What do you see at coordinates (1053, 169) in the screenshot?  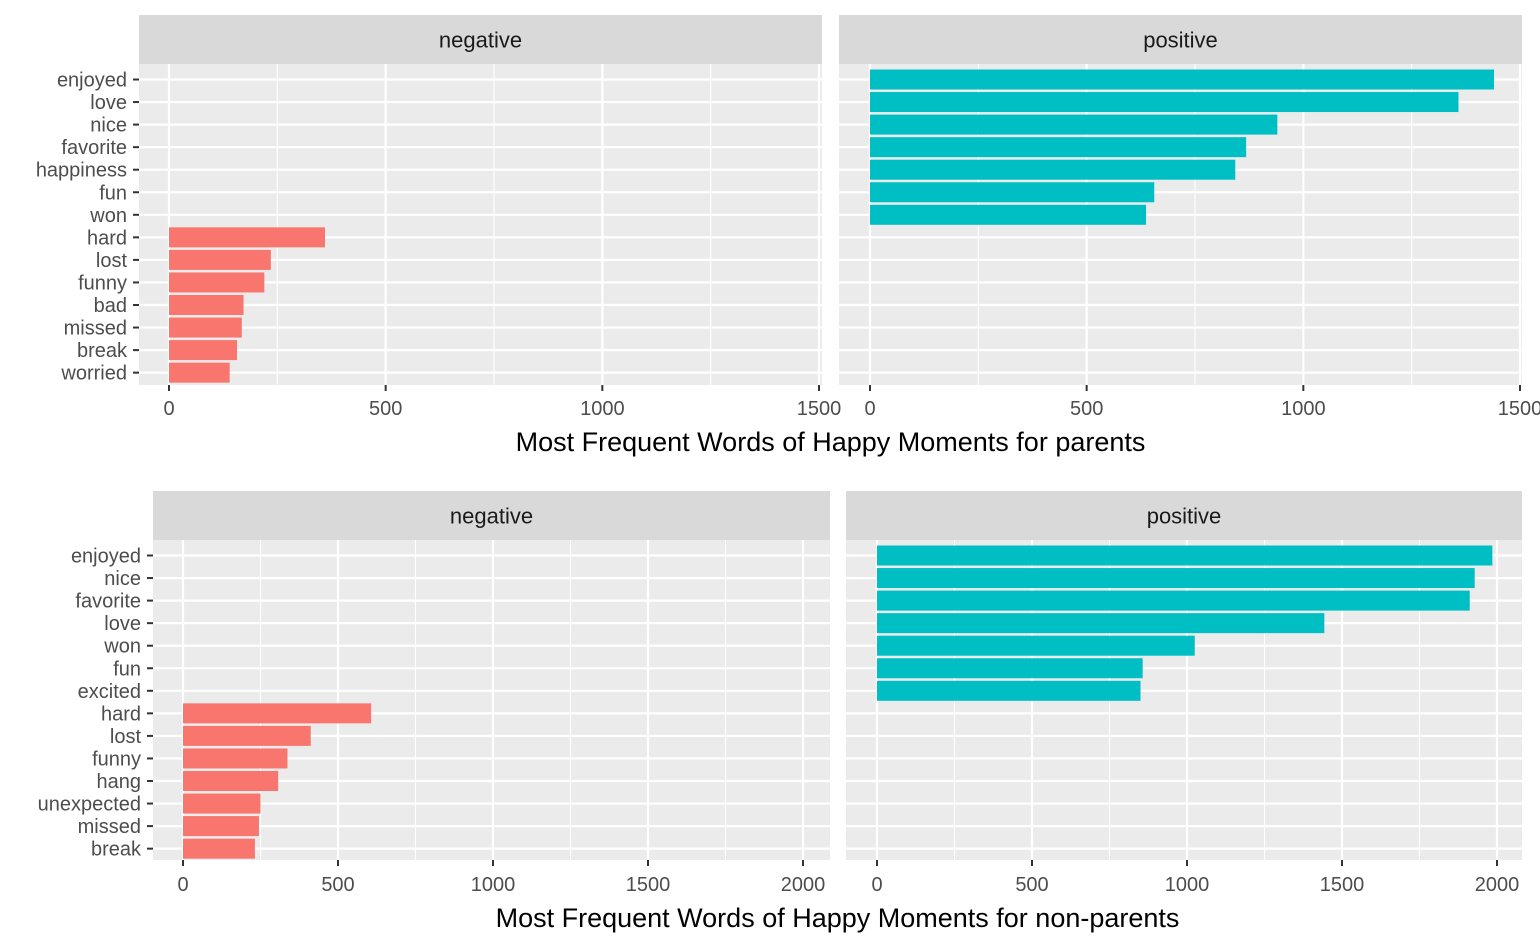 I see `bar-positive-happiness` at bounding box center [1053, 169].